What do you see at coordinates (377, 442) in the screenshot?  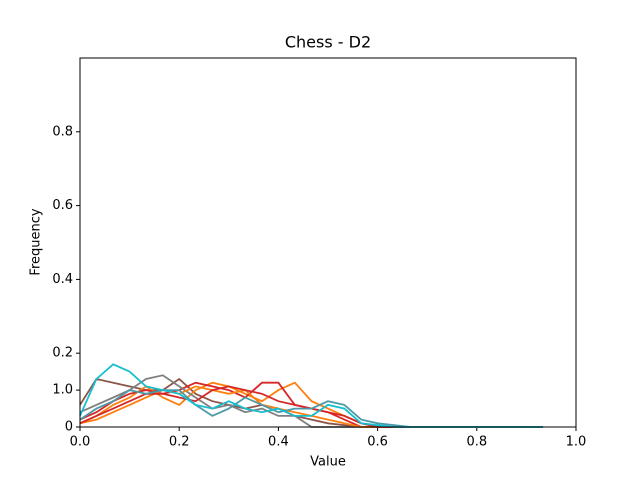 I see `x-tick-label: 0.6` at bounding box center [377, 442].